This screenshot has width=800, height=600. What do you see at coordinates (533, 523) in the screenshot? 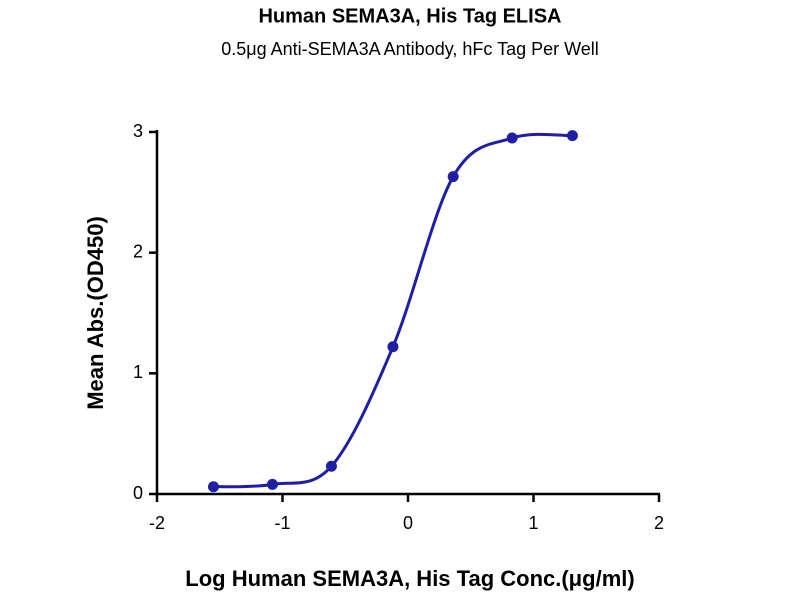
I see `x-tick-label: 1` at bounding box center [533, 523].